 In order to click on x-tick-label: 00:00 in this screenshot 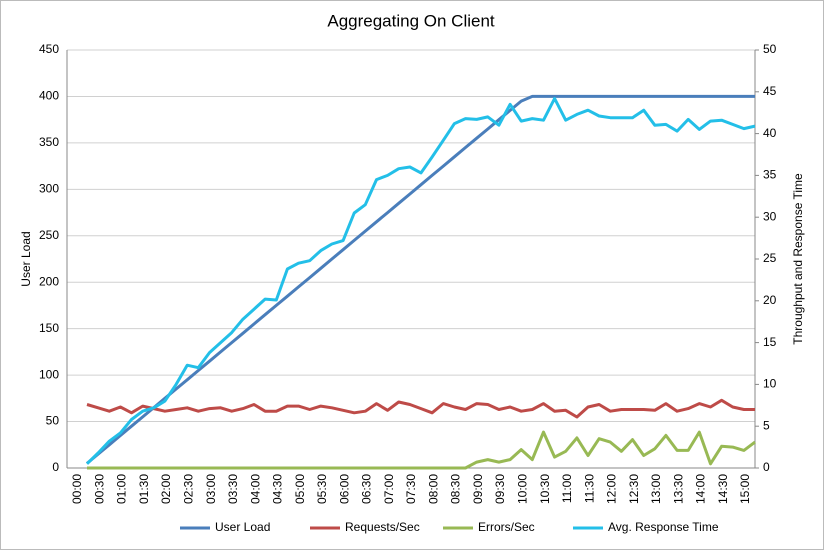, I will do `click(77, 489)`.